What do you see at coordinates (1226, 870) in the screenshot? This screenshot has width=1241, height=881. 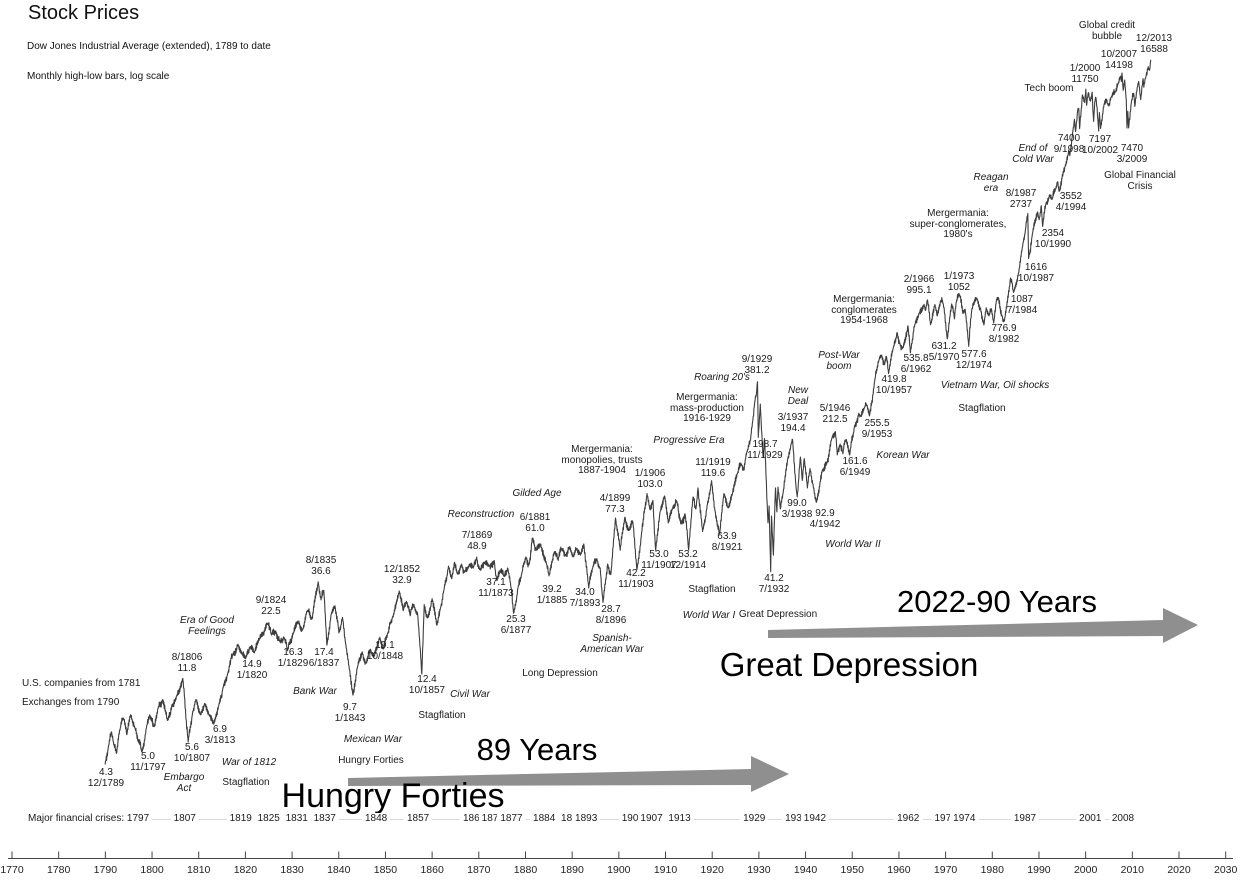 I see `x-axis-tick-label: 2030` at bounding box center [1226, 870].